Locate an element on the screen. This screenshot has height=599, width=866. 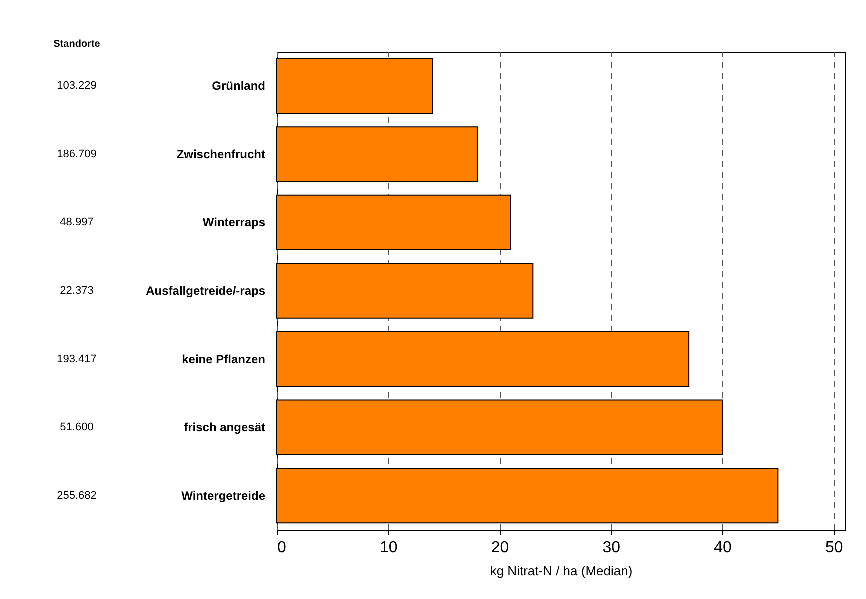
x-tick-label: 40 is located at coordinates (723, 548).